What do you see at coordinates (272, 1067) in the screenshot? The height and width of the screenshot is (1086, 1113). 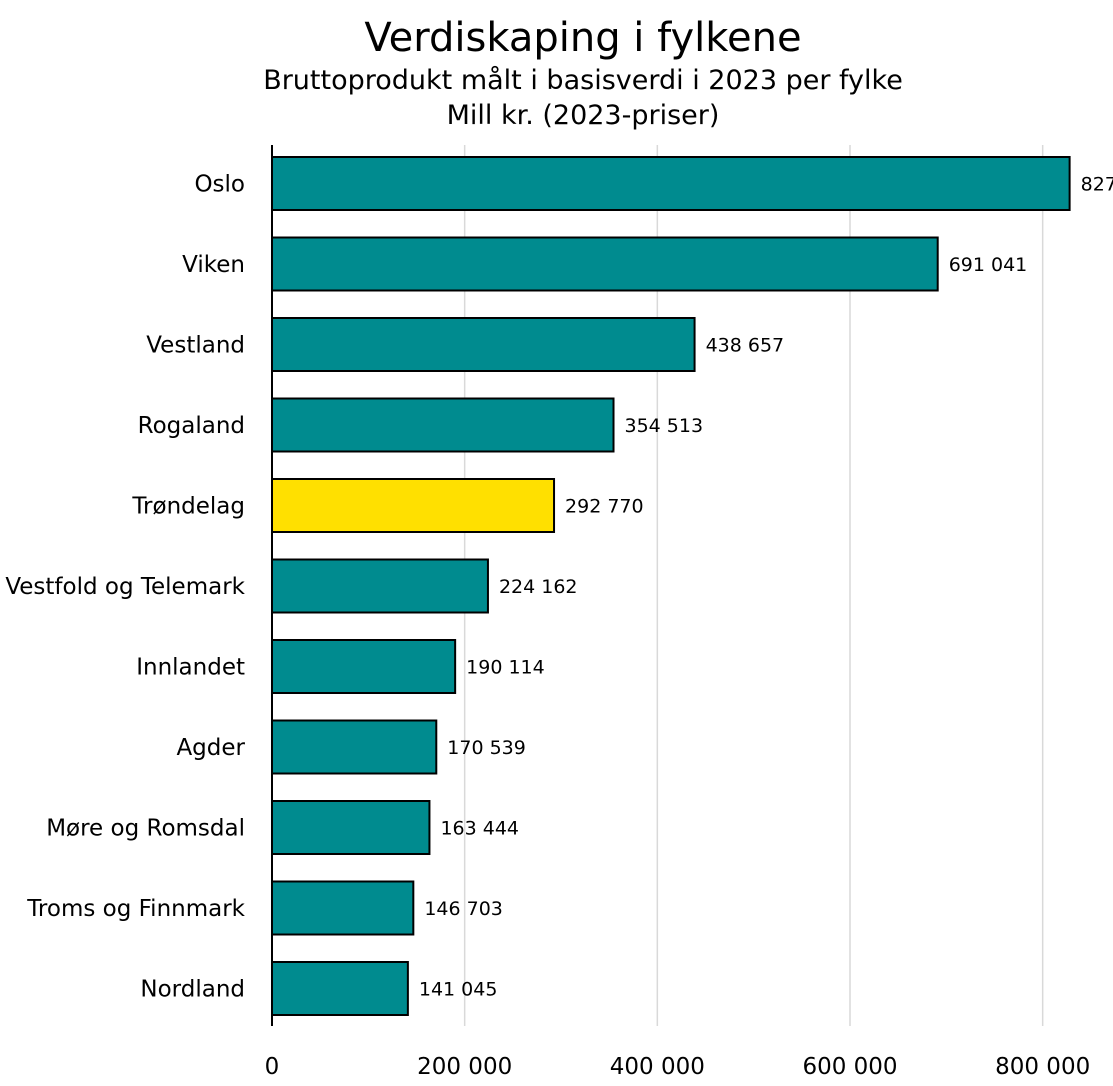 I see `x-tick-label: 0` at bounding box center [272, 1067].